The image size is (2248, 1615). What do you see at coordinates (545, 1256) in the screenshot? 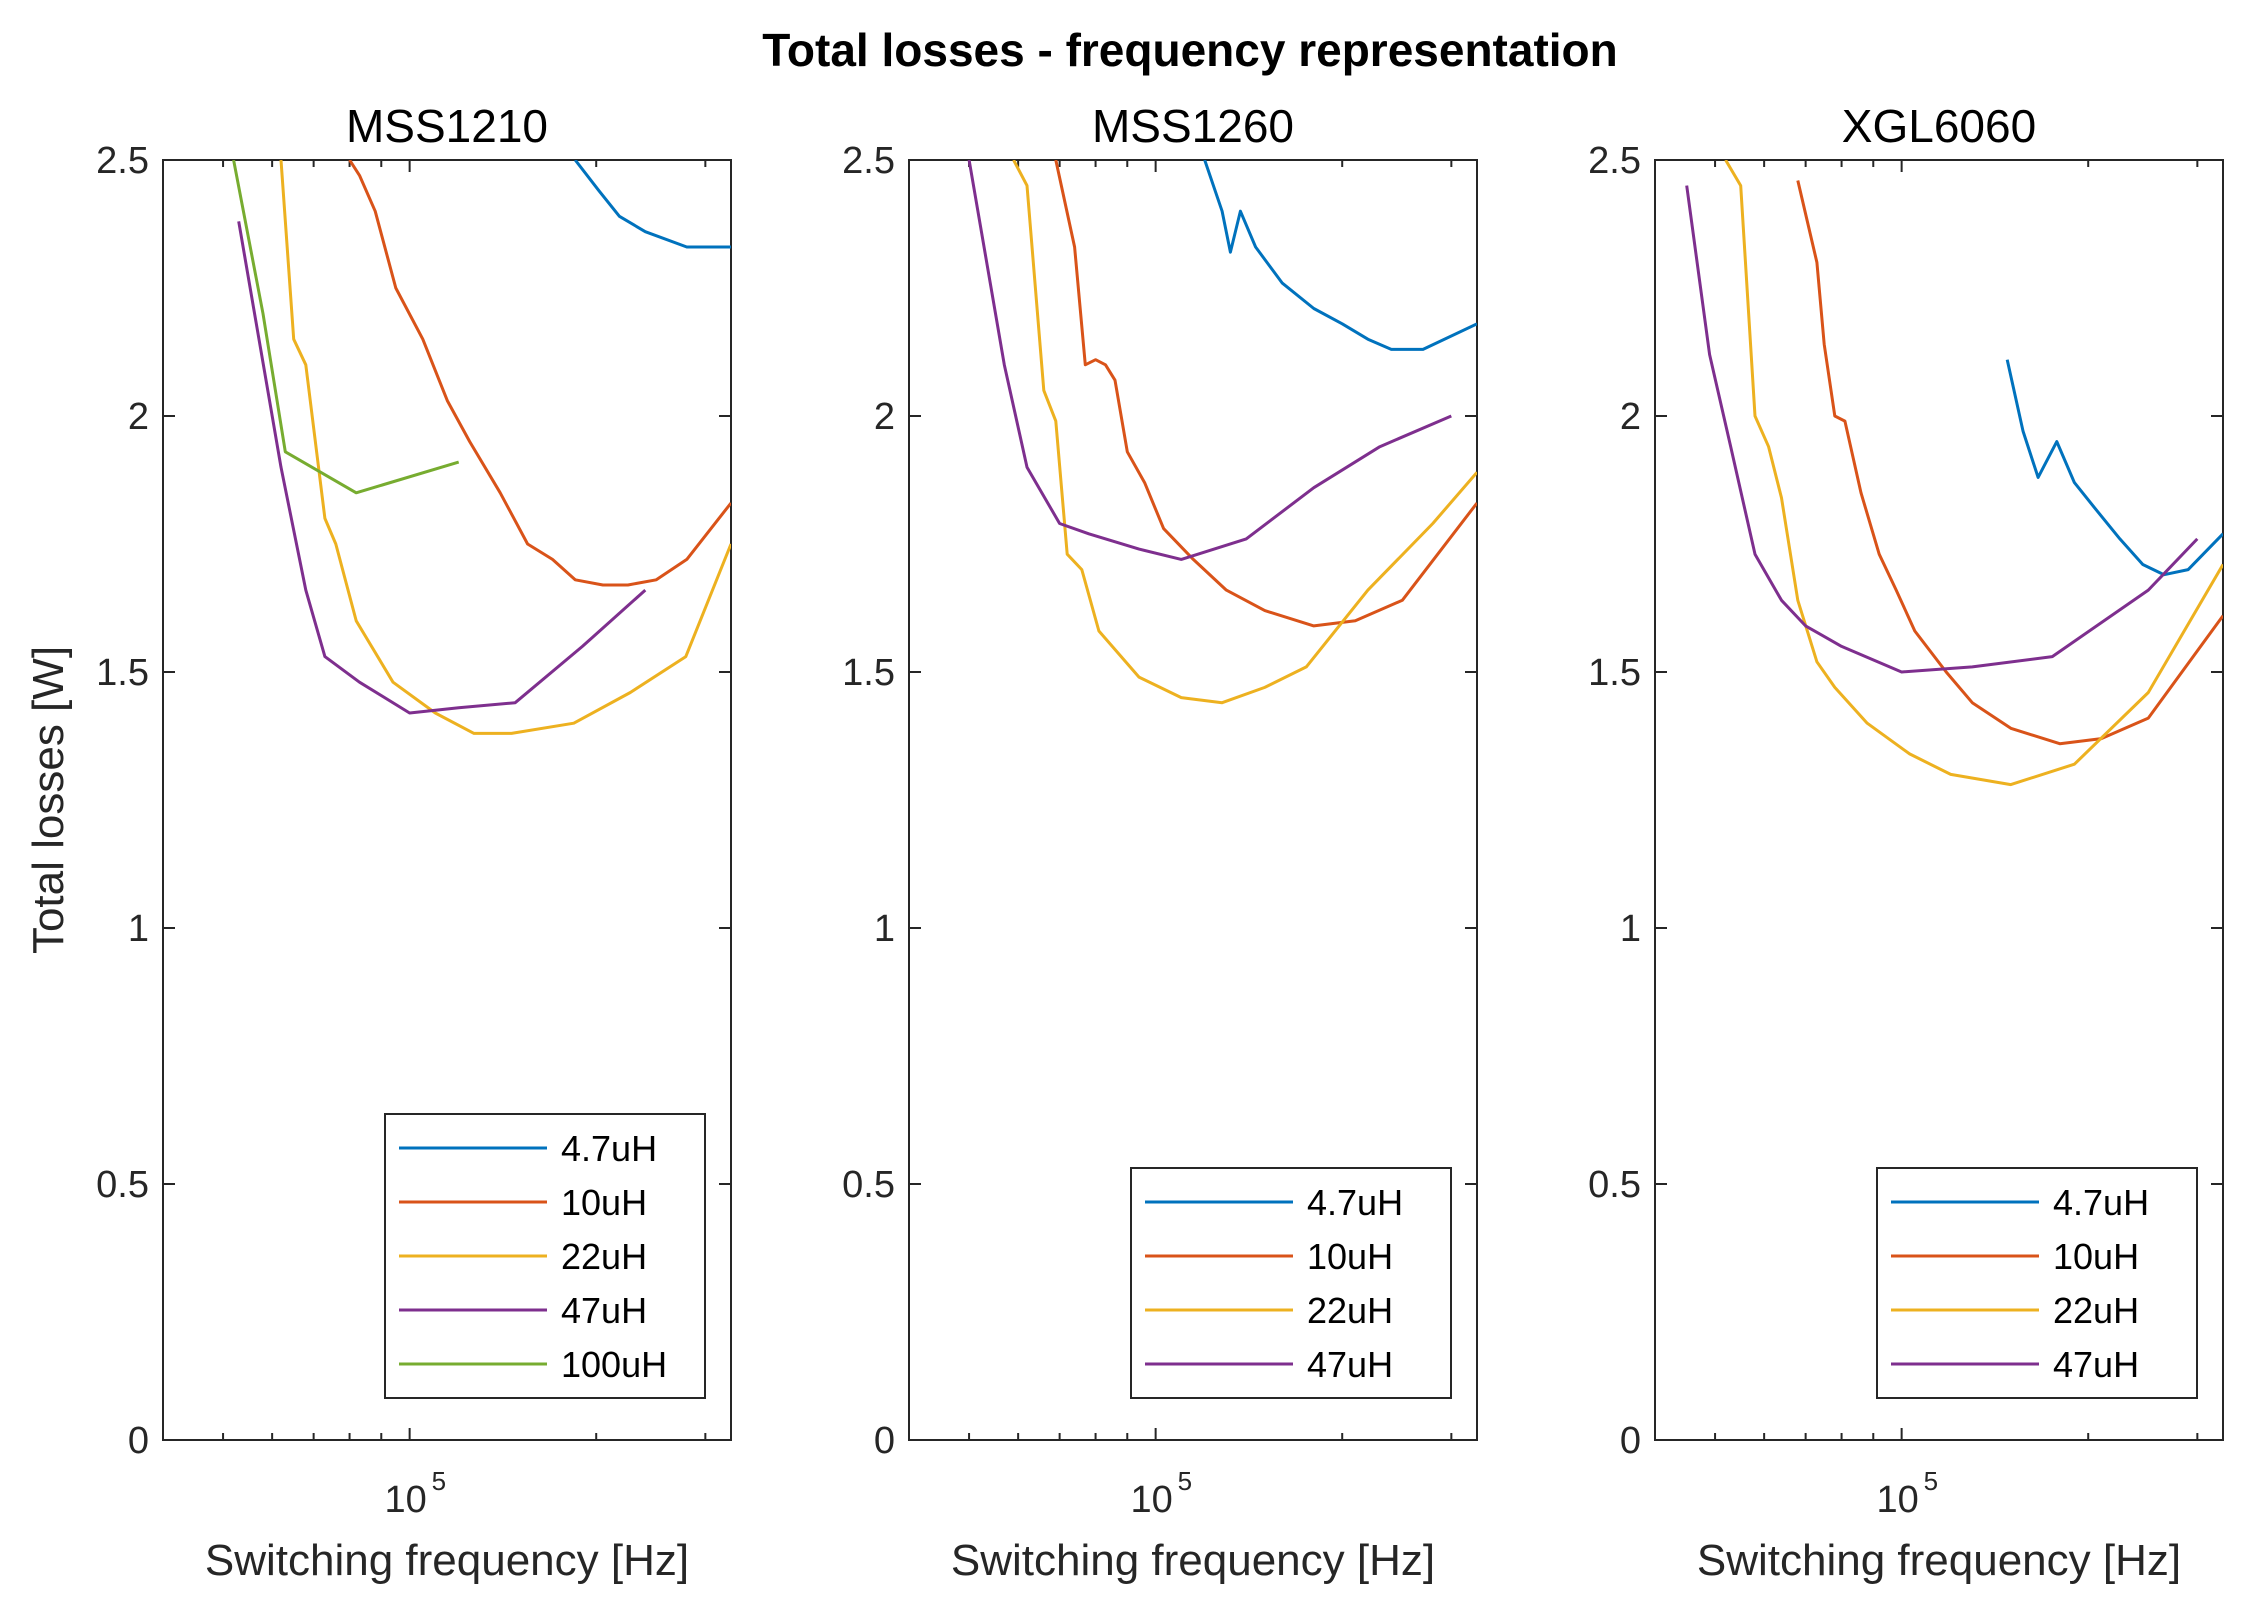
I see `legend: 4.7uH 10uH 22uH 47uH 100uH` at bounding box center [545, 1256].